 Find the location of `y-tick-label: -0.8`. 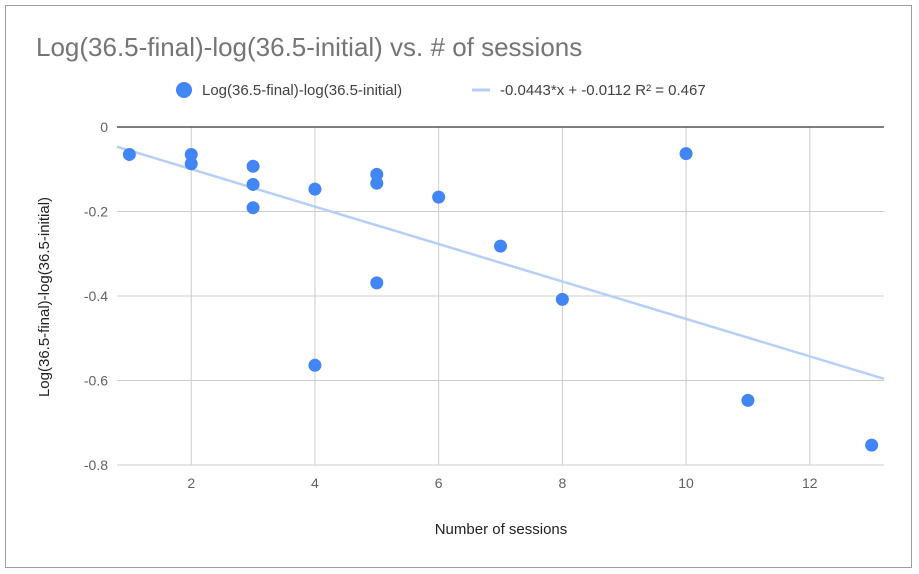

y-tick-label: -0.8 is located at coordinates (96, 465).